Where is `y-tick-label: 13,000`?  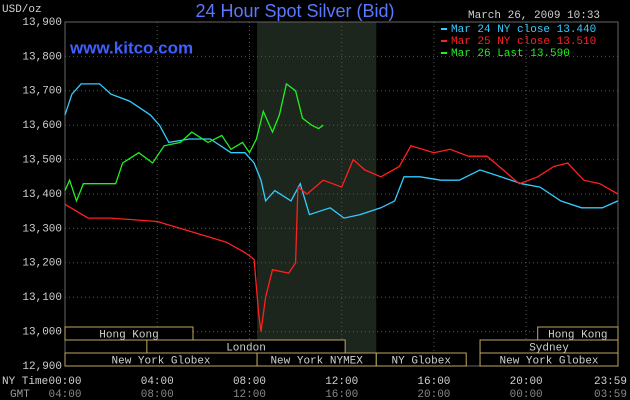 y-tick-label: 13,000 is located at coordinates (42, 333).